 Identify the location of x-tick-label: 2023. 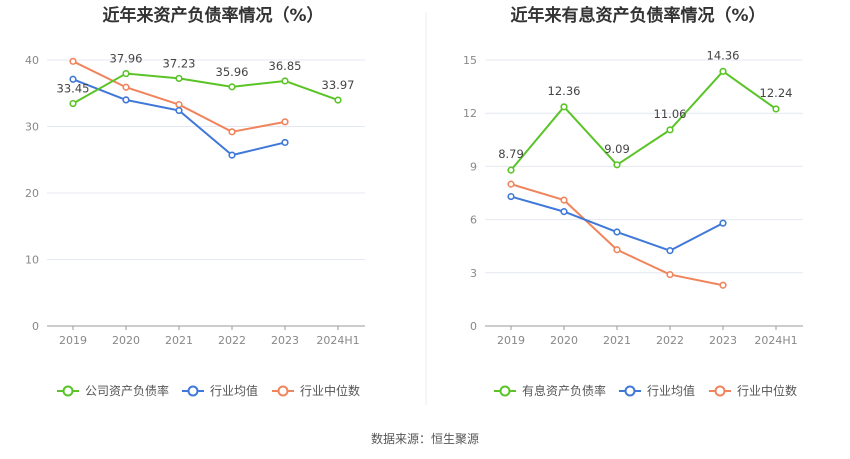
(723, 340).